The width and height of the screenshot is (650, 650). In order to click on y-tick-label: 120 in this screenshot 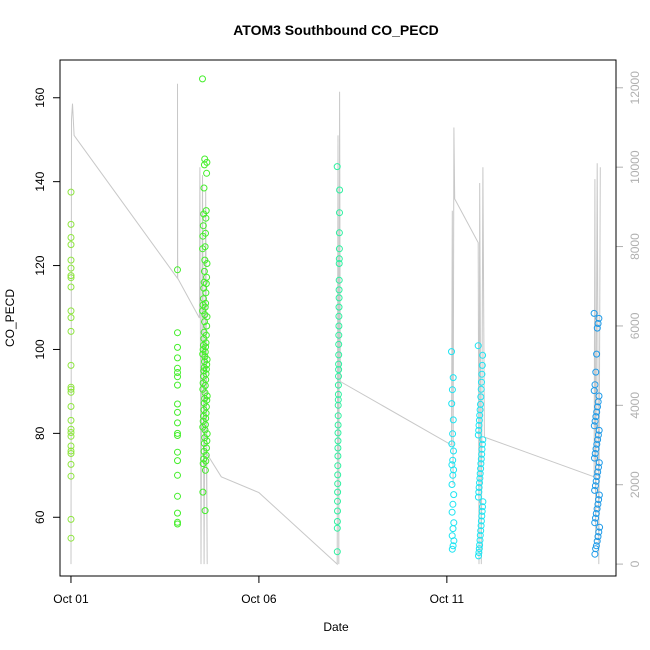, I will do `click(40, 265)`.